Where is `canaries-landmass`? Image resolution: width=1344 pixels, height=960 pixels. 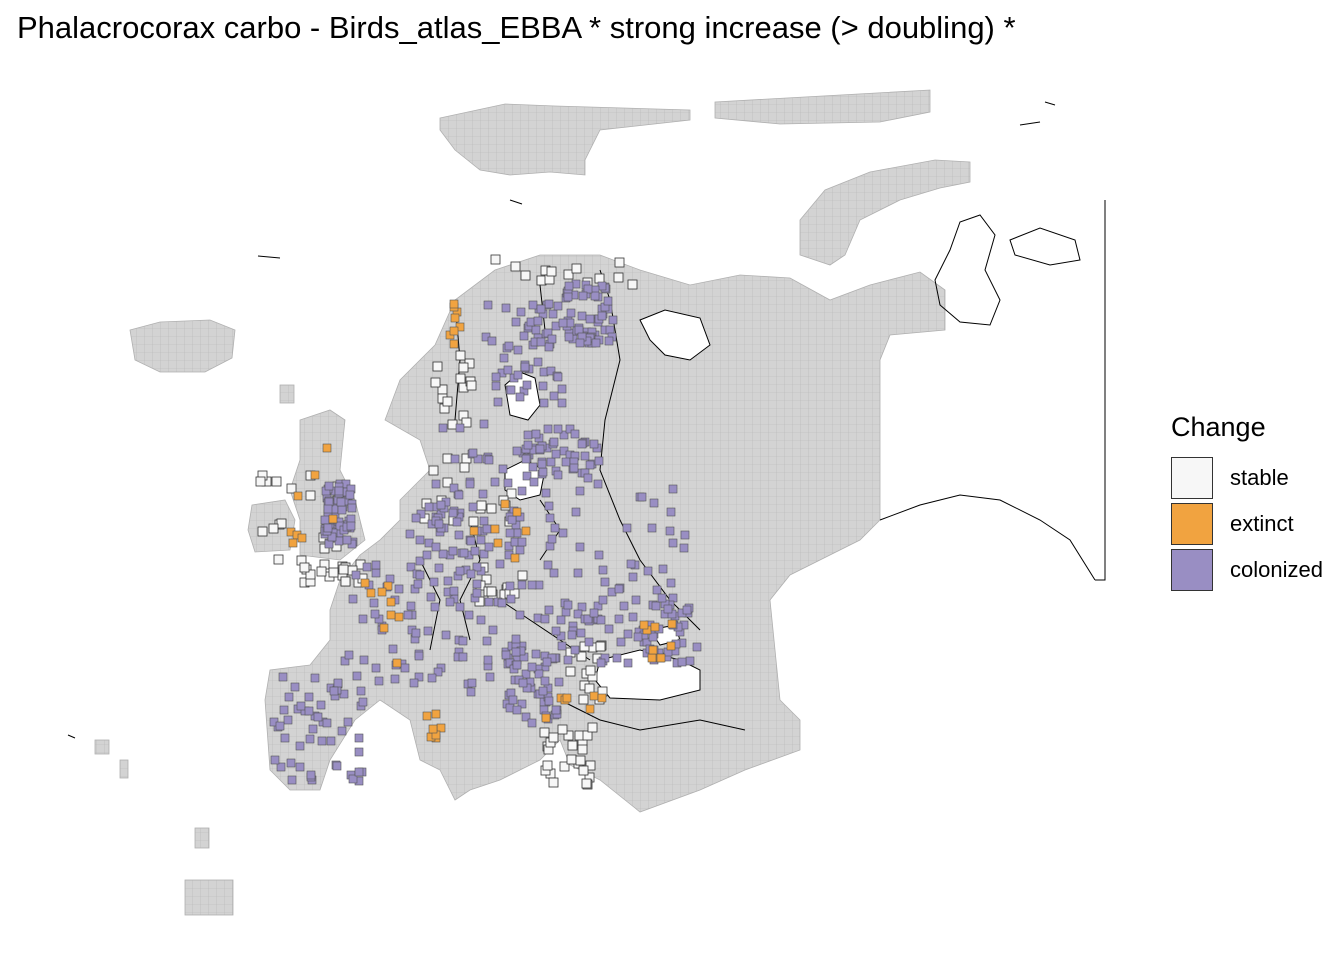
canaries-landmass is located at coordinates (209, 897).